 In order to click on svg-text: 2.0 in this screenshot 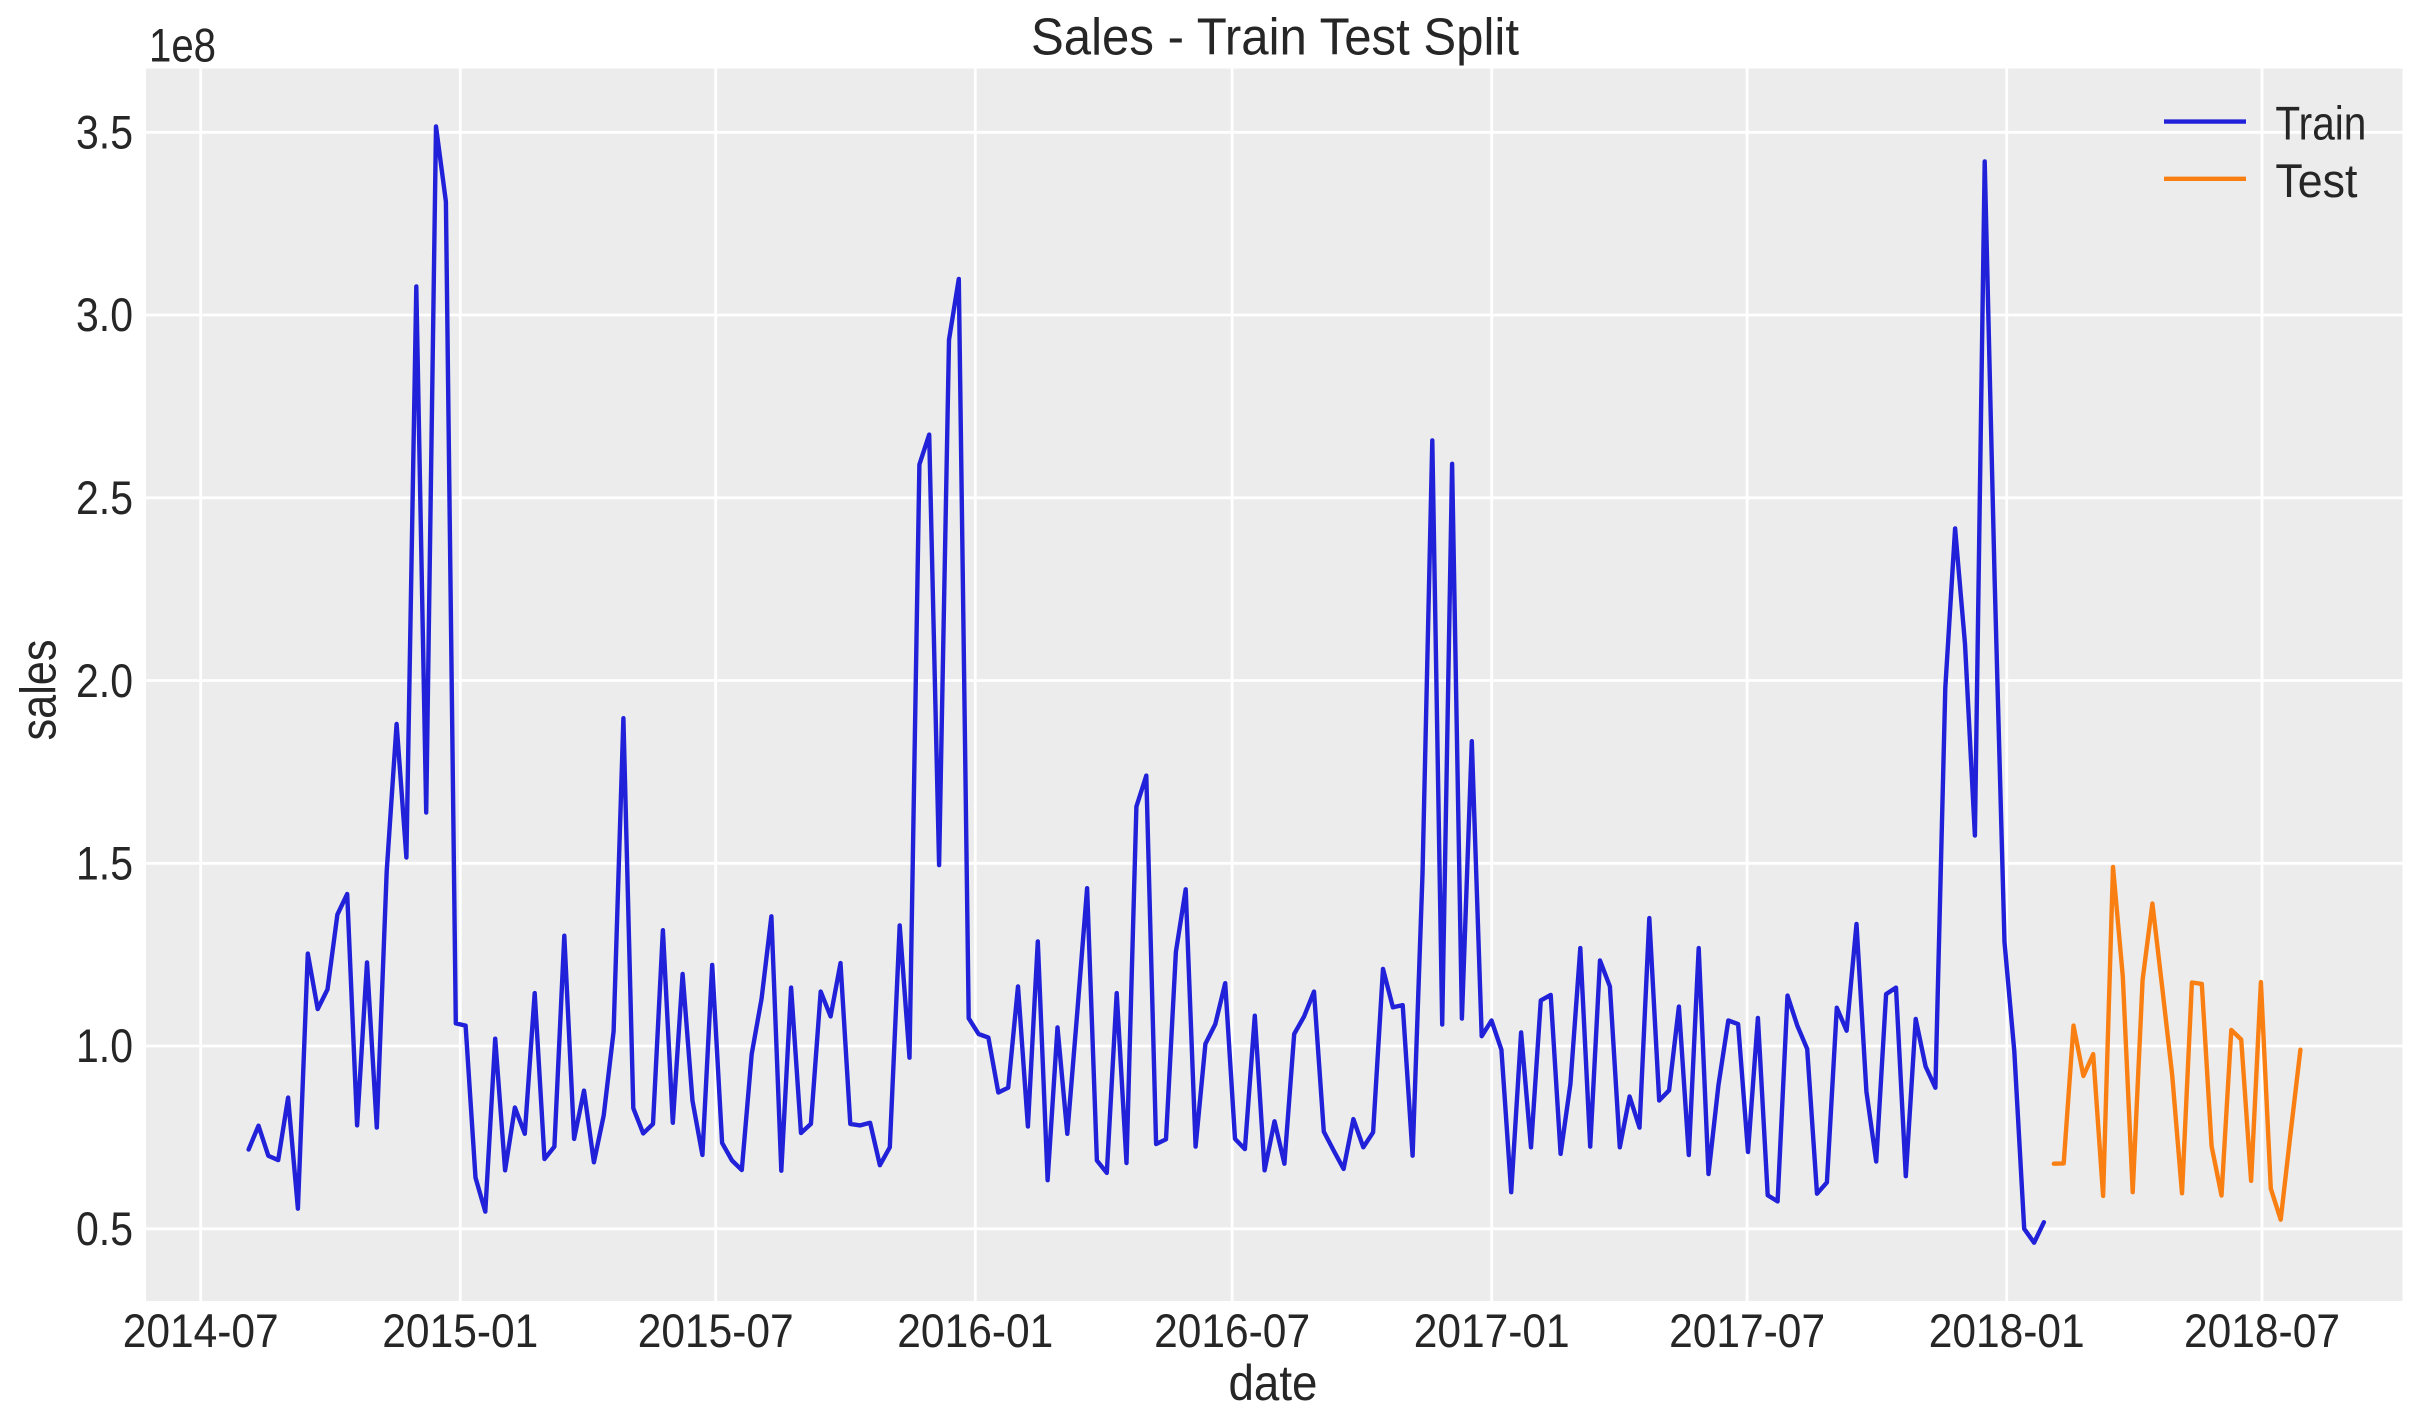, I will do `click(104, 680)`.